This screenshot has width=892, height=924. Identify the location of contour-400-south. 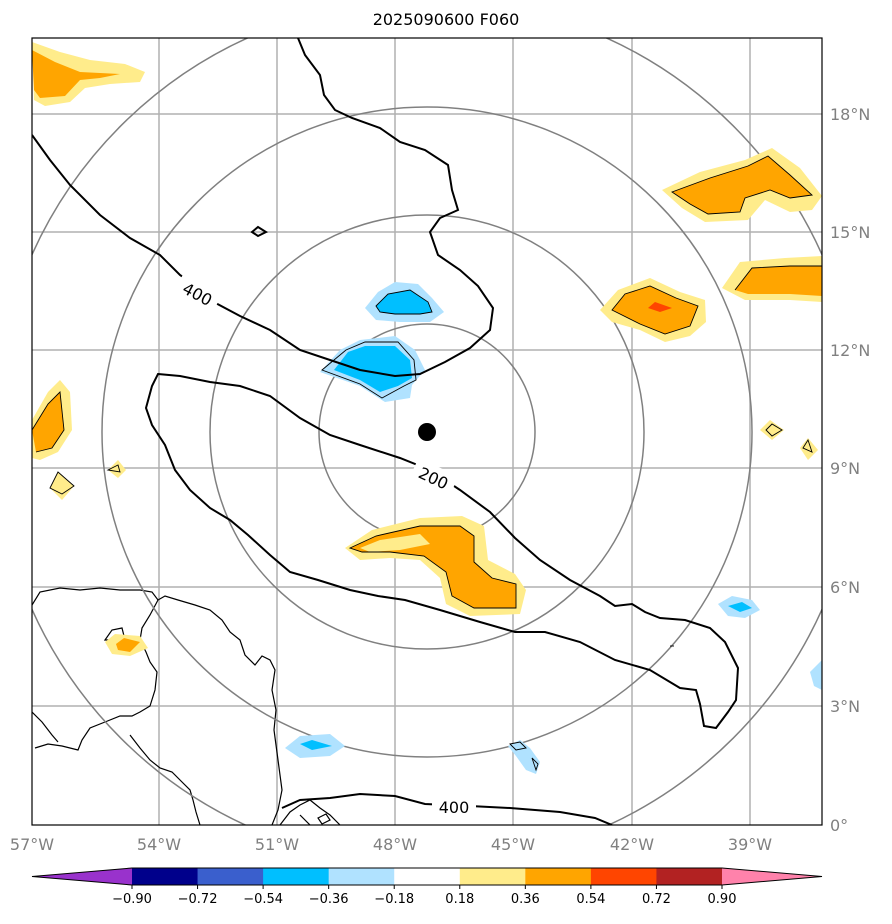
(447, 808).